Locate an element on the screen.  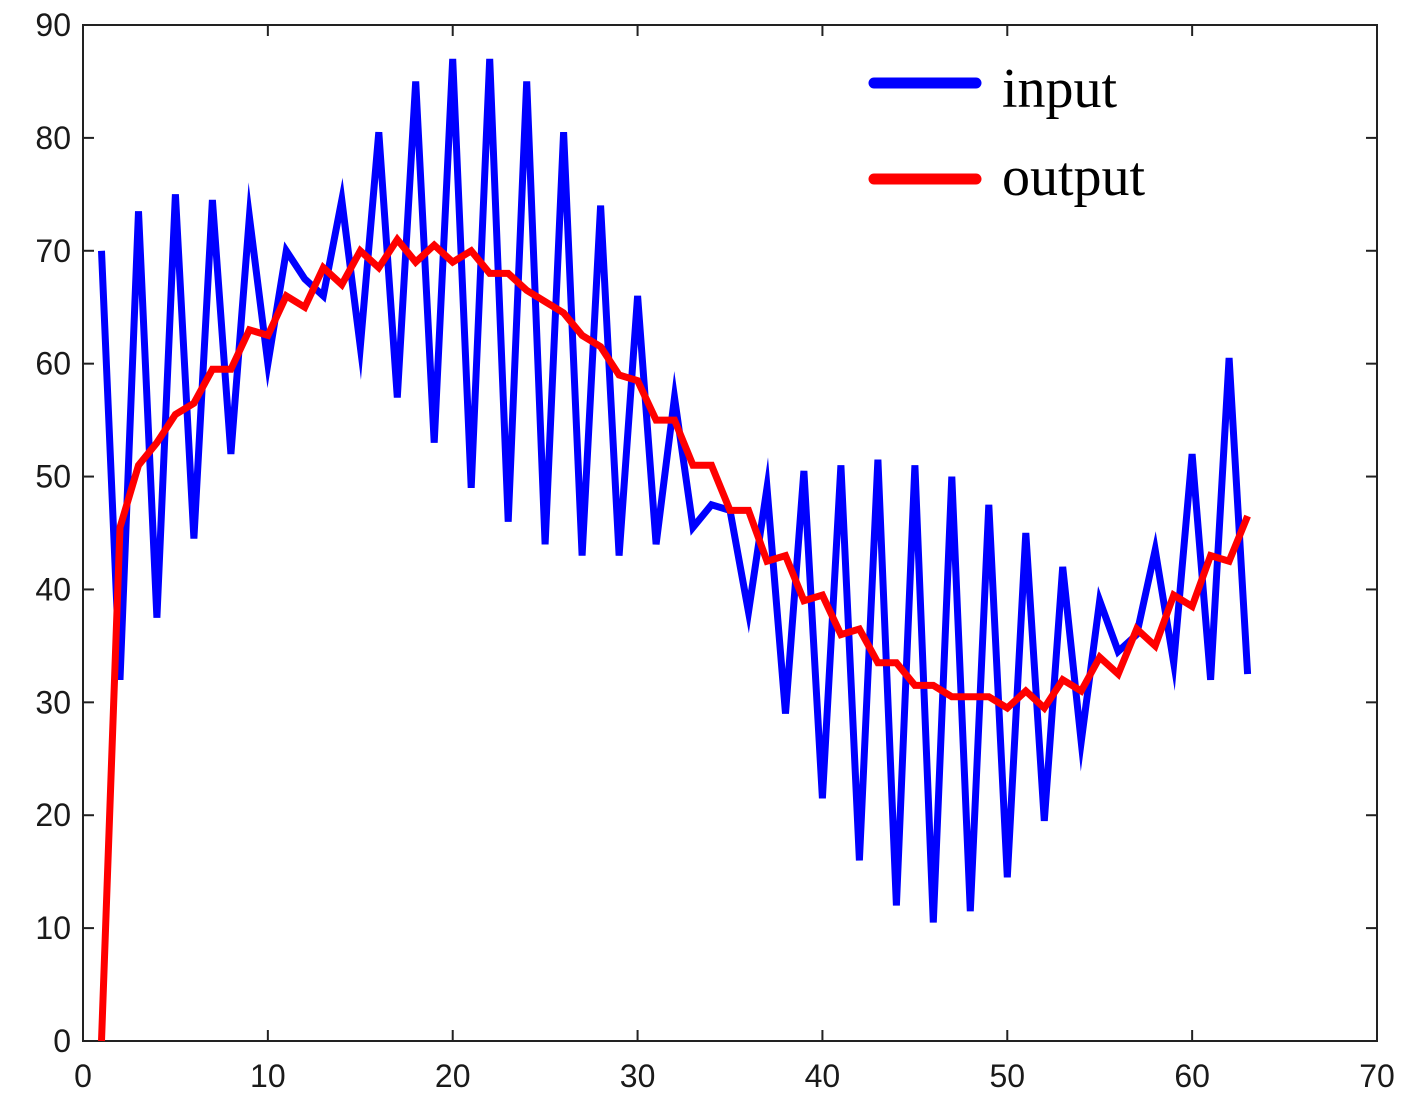
y-tick-label: 70 is located at coordinates (53, 251).